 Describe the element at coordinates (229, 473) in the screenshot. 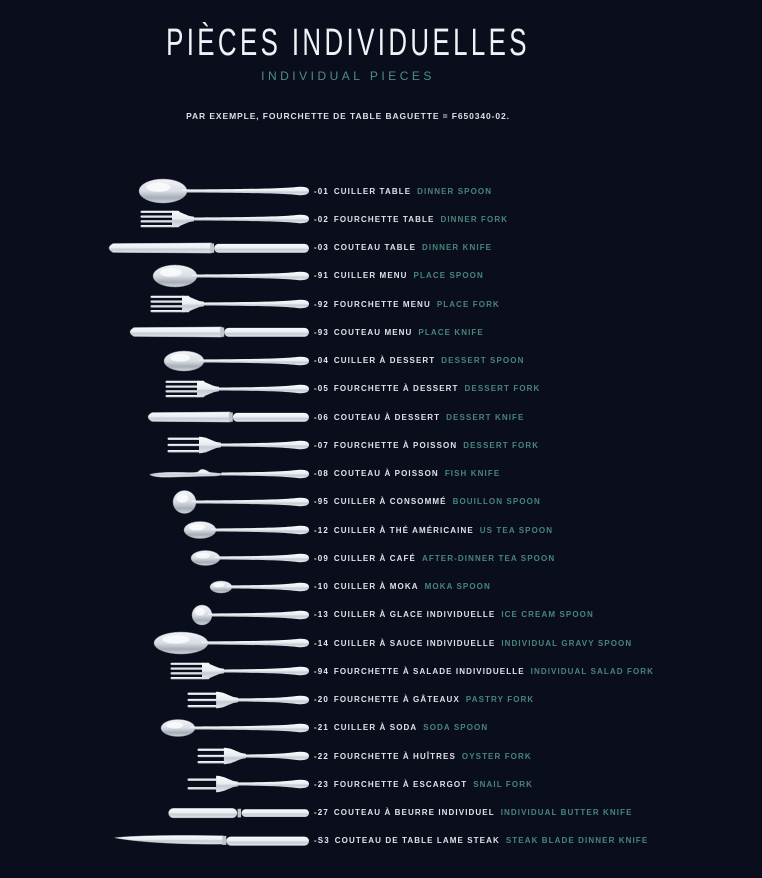

I see `fish-knife-image` at that location.